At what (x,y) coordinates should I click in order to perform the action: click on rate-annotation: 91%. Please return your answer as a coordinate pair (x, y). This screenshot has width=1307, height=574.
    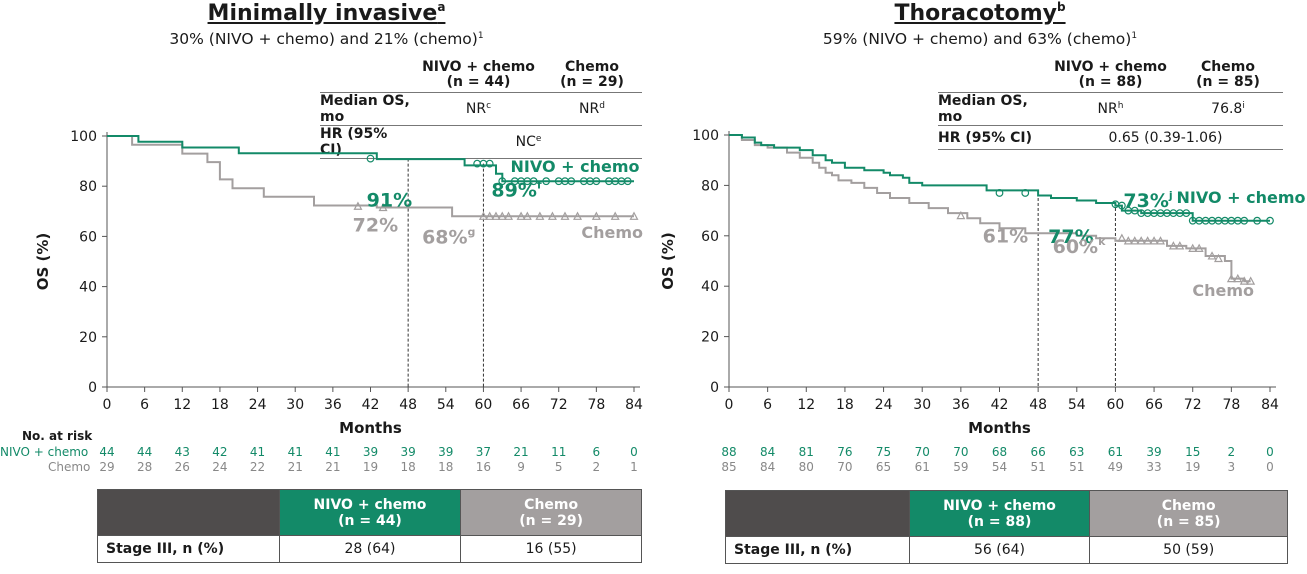
    Looking at the image, I should click on (389, 201).